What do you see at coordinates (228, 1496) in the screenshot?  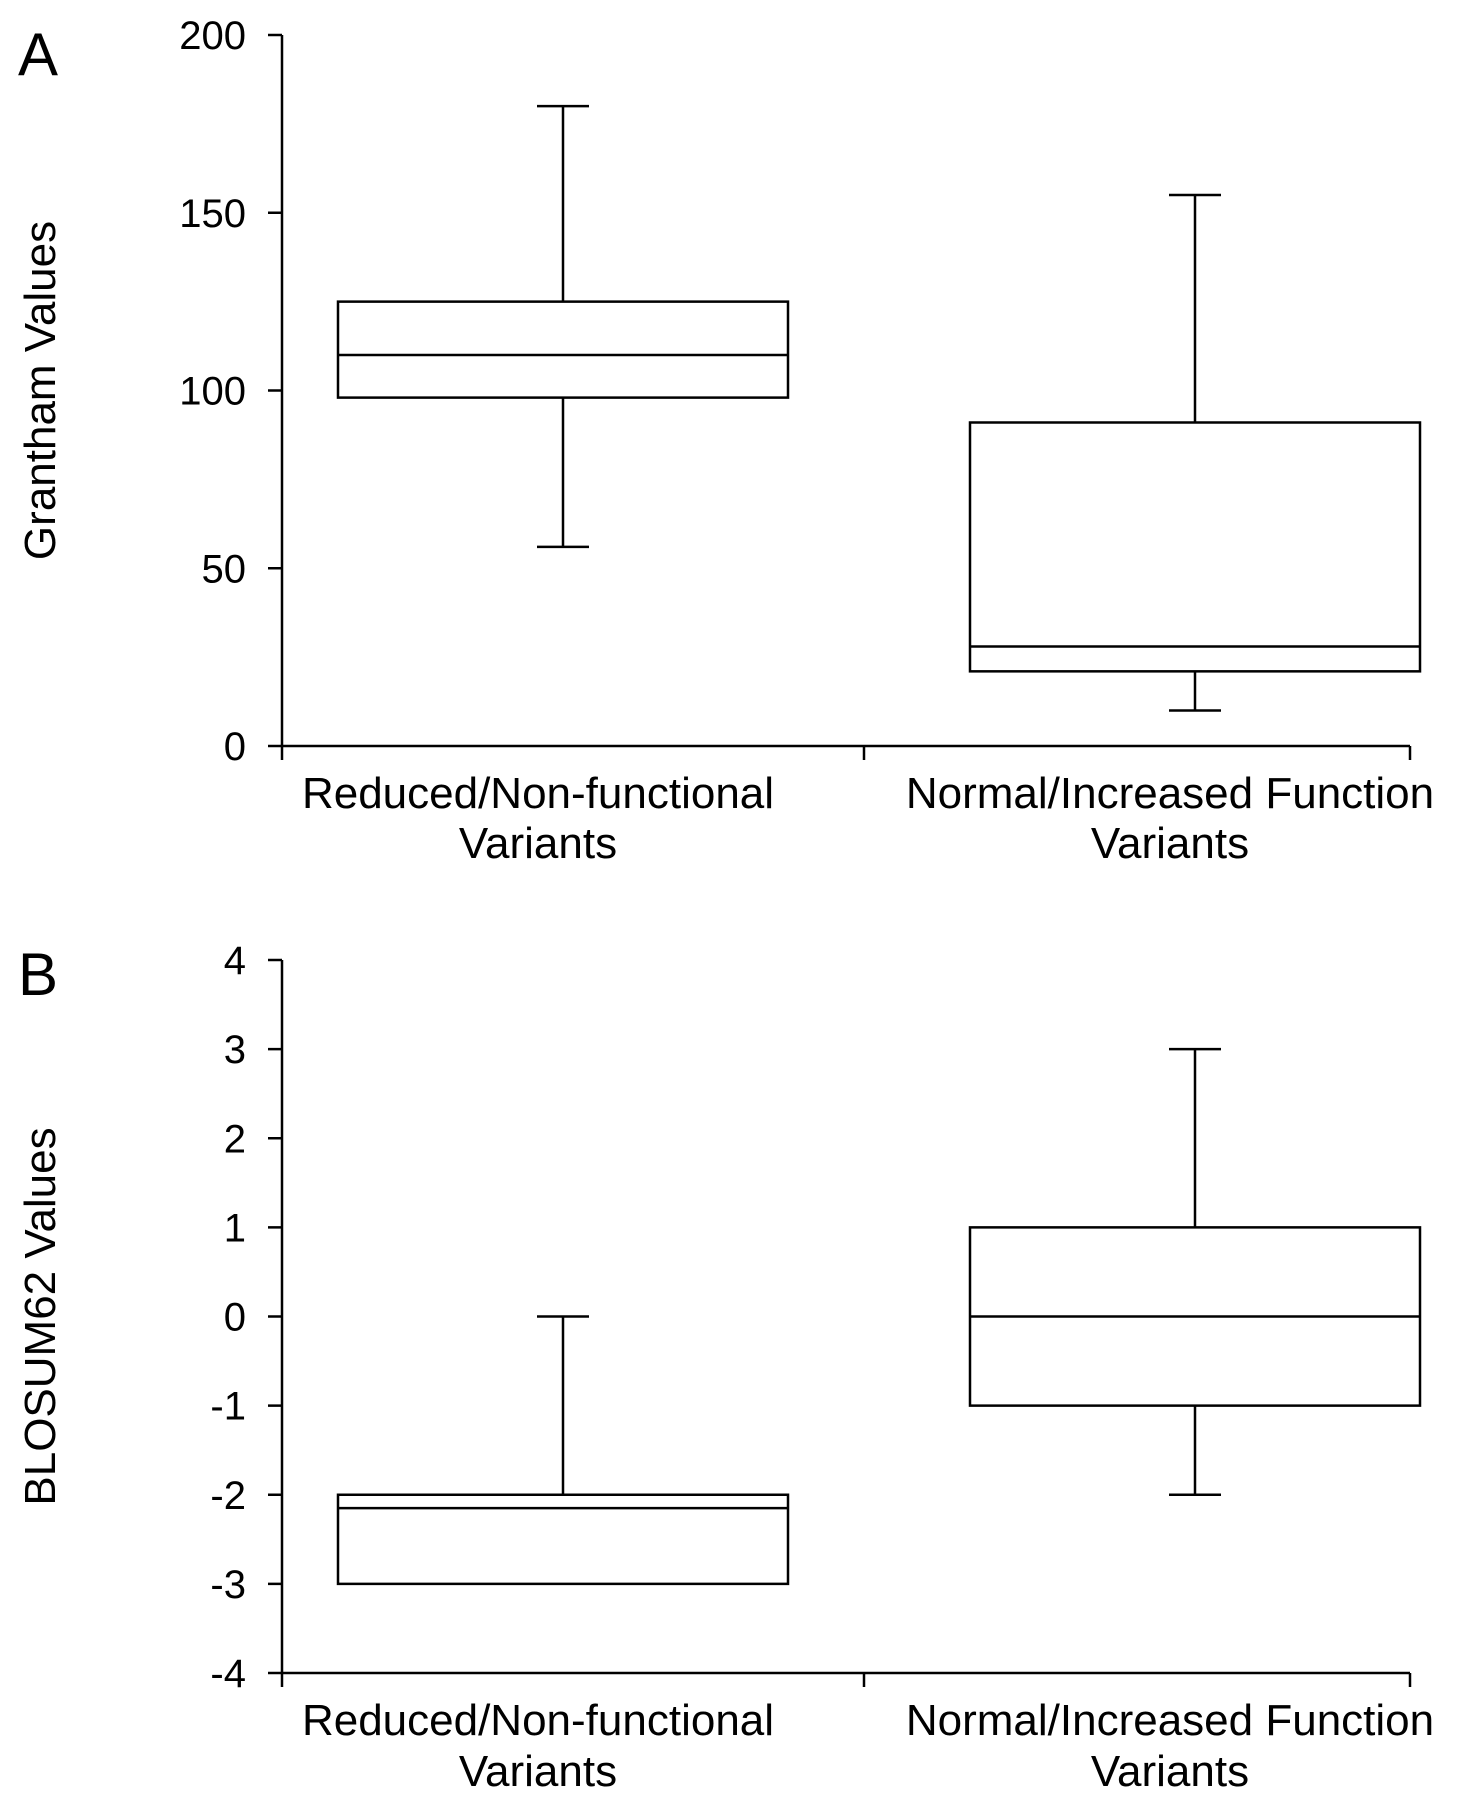 I see `y-tick-label: -2` at bounding box center [228, 1496].